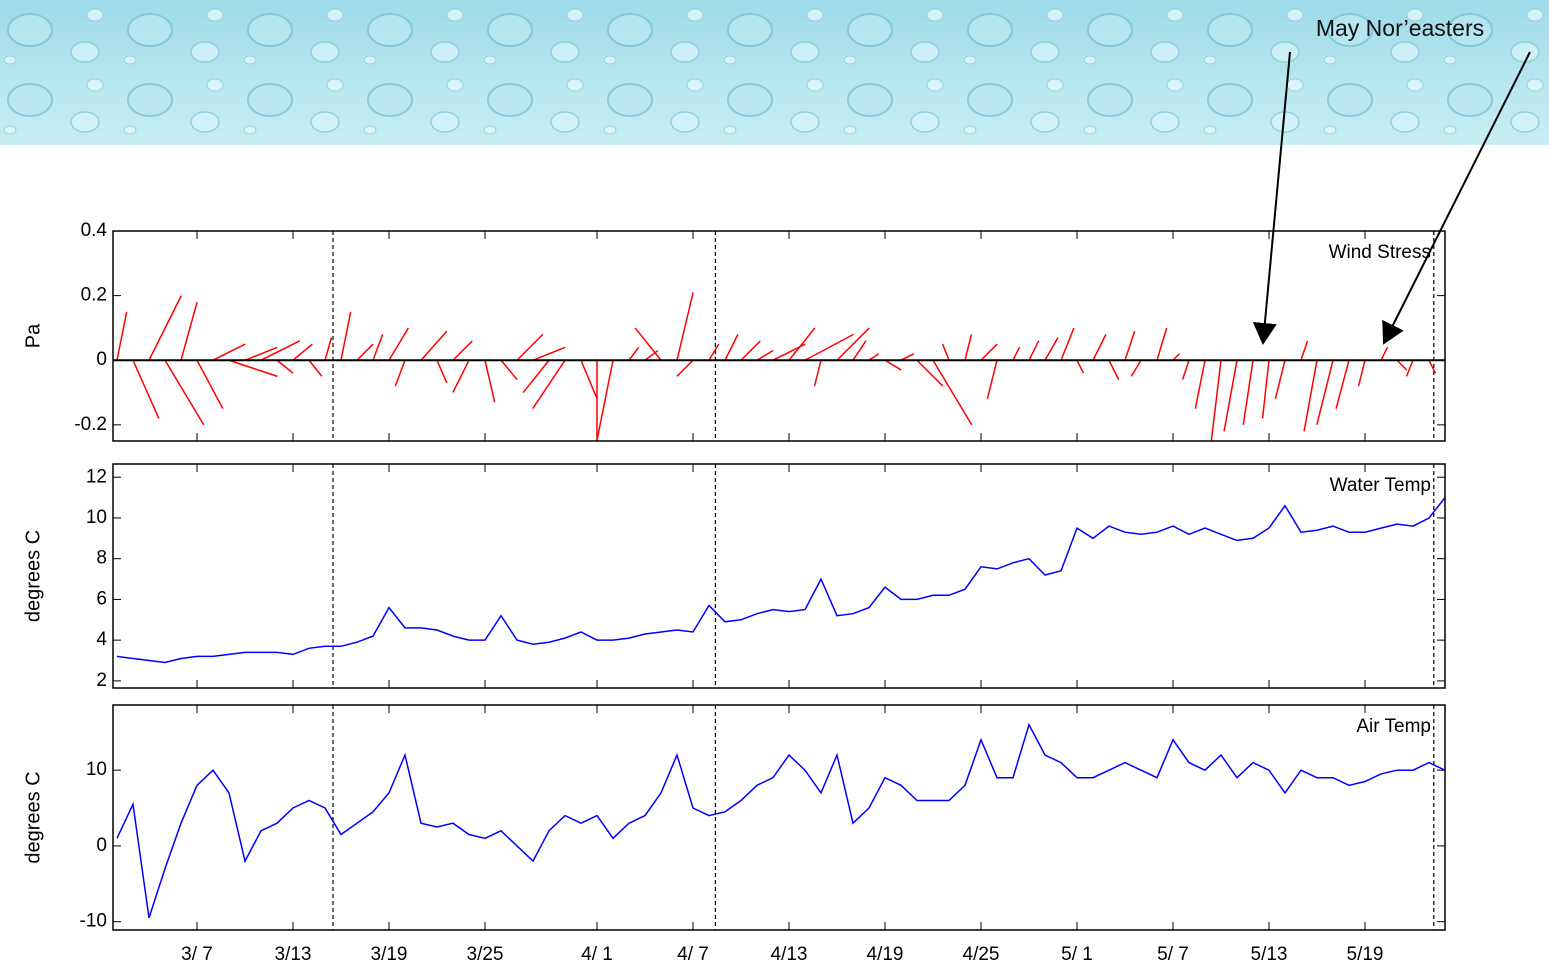  What do you see at coordinates (94, 295) in the screenshot?
I see `y-tick-label: 0.2` at bounding box center [94, 295].